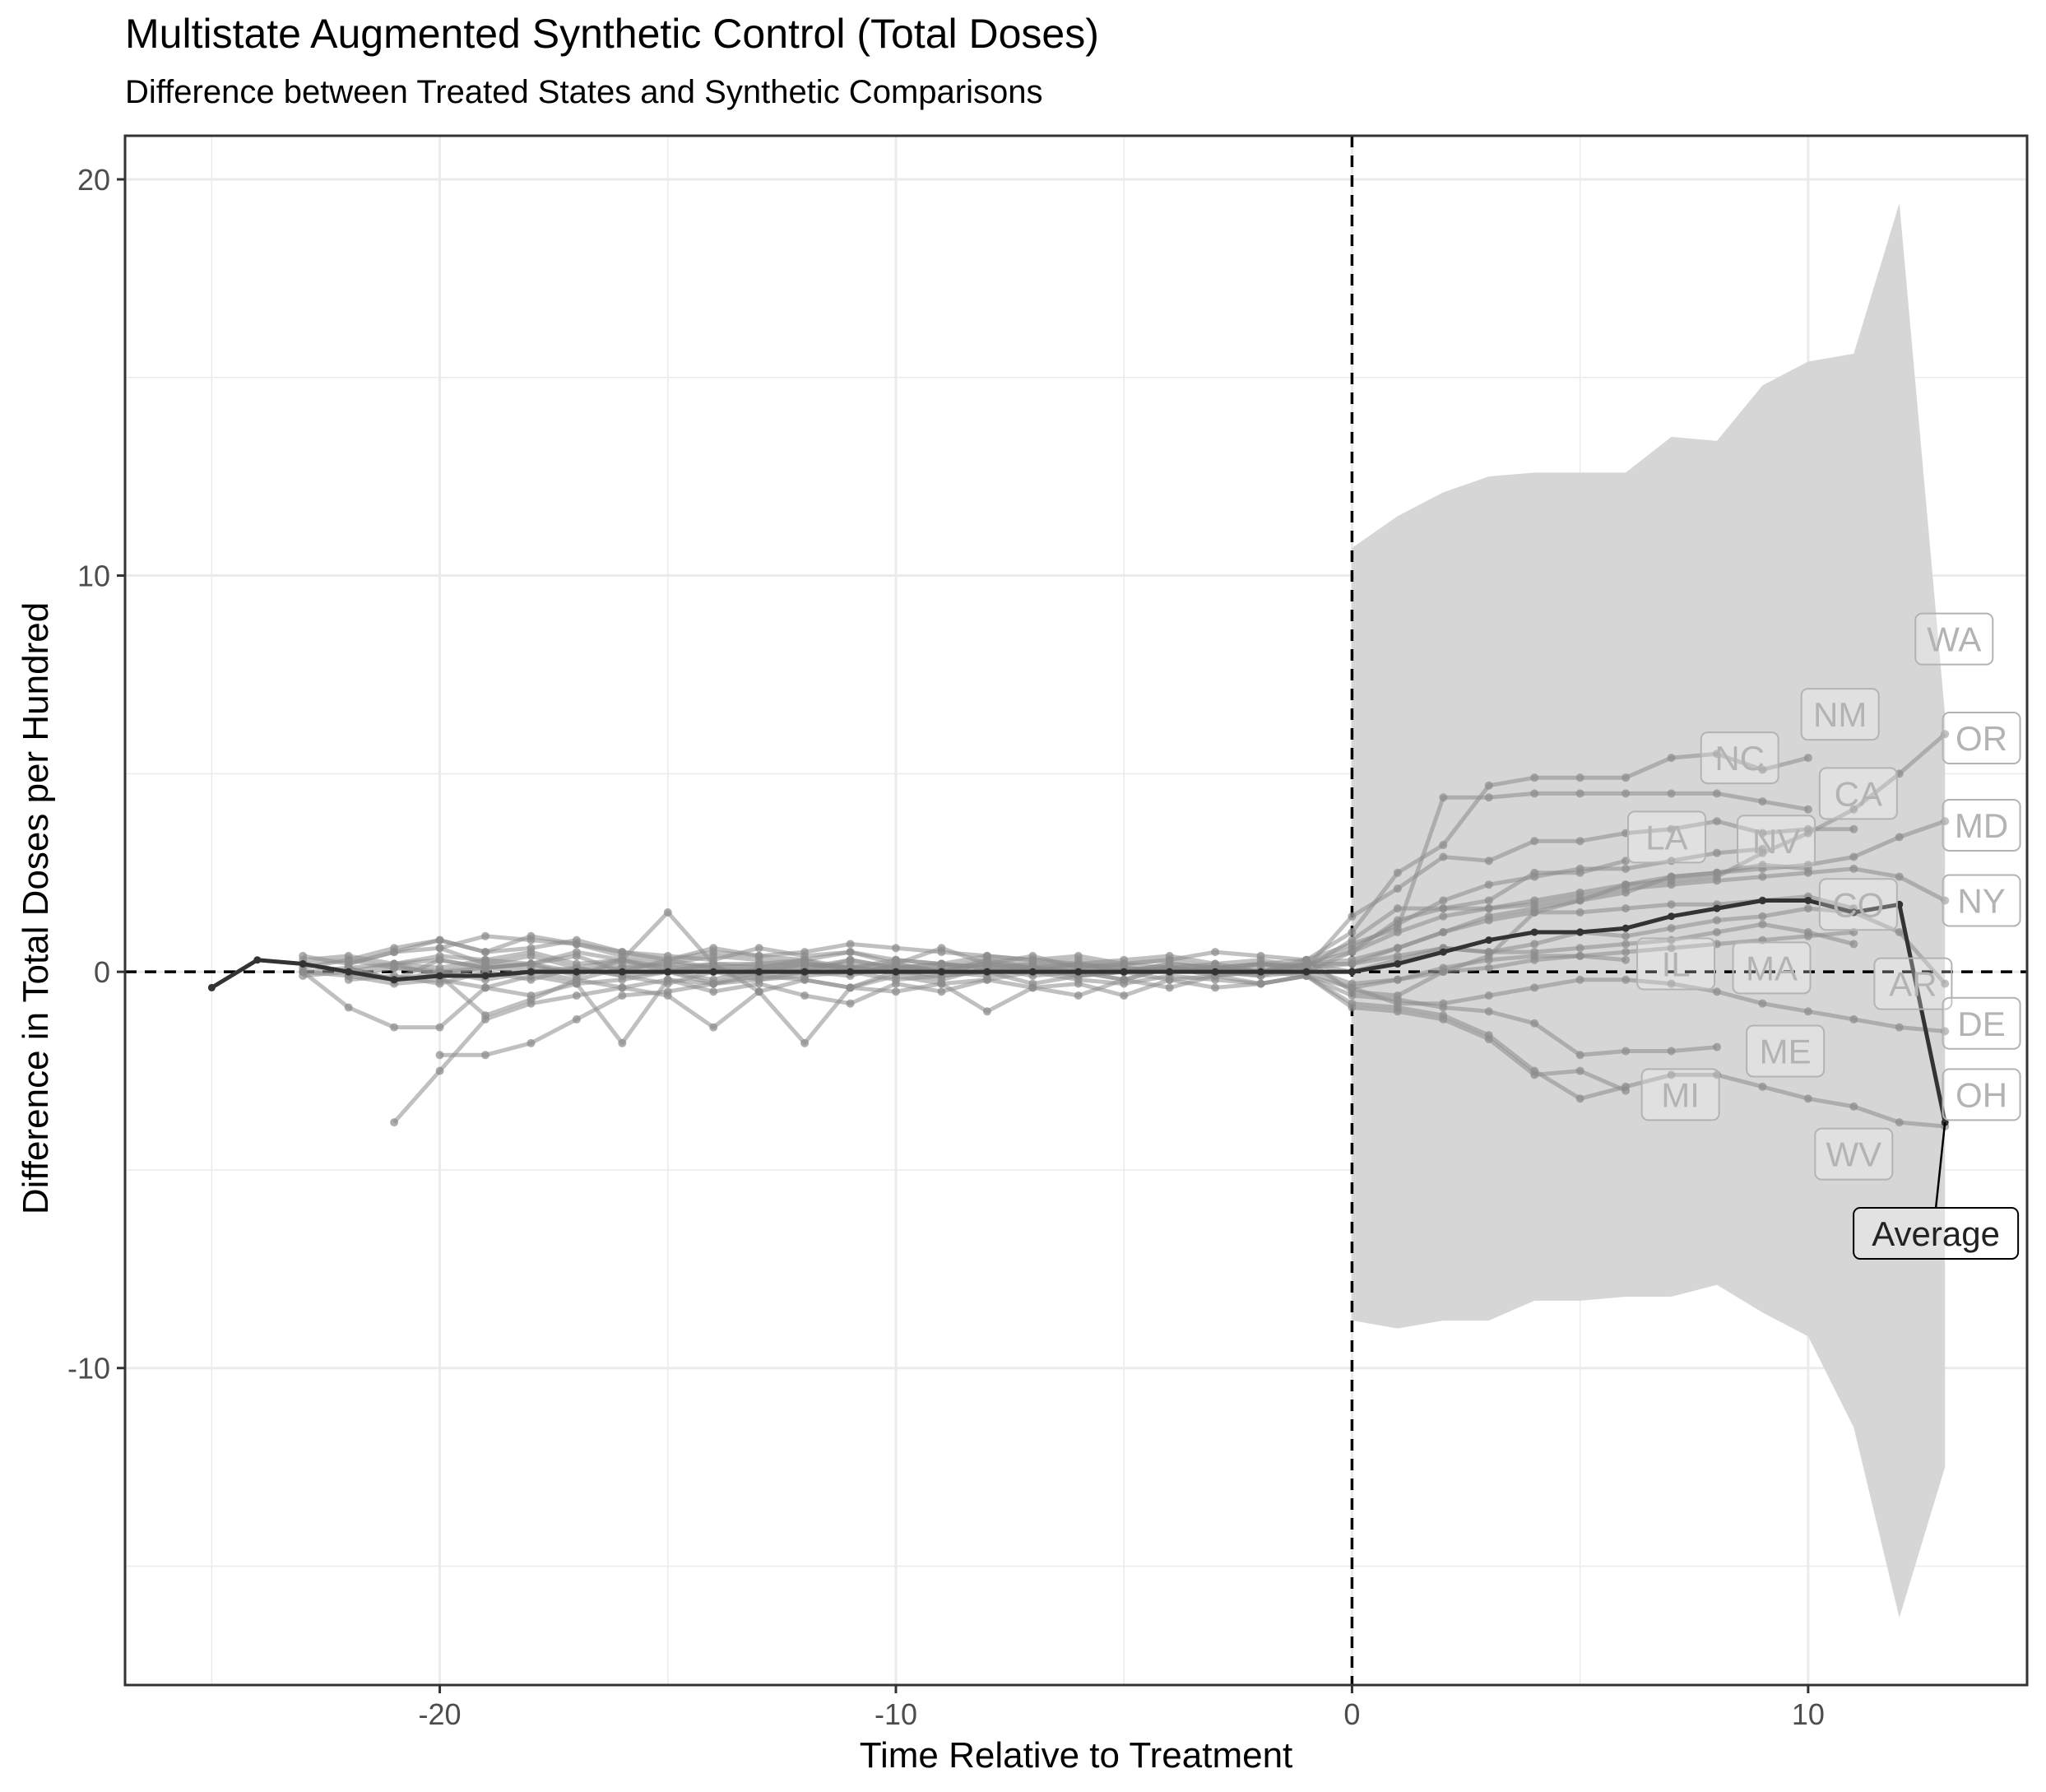 The height and width of the screenshot is (1792, 2046). What do you see at coordinates (1772, 968) in the screenshot?
I see `label-ma: MA` at bounding box center [1772, 968].